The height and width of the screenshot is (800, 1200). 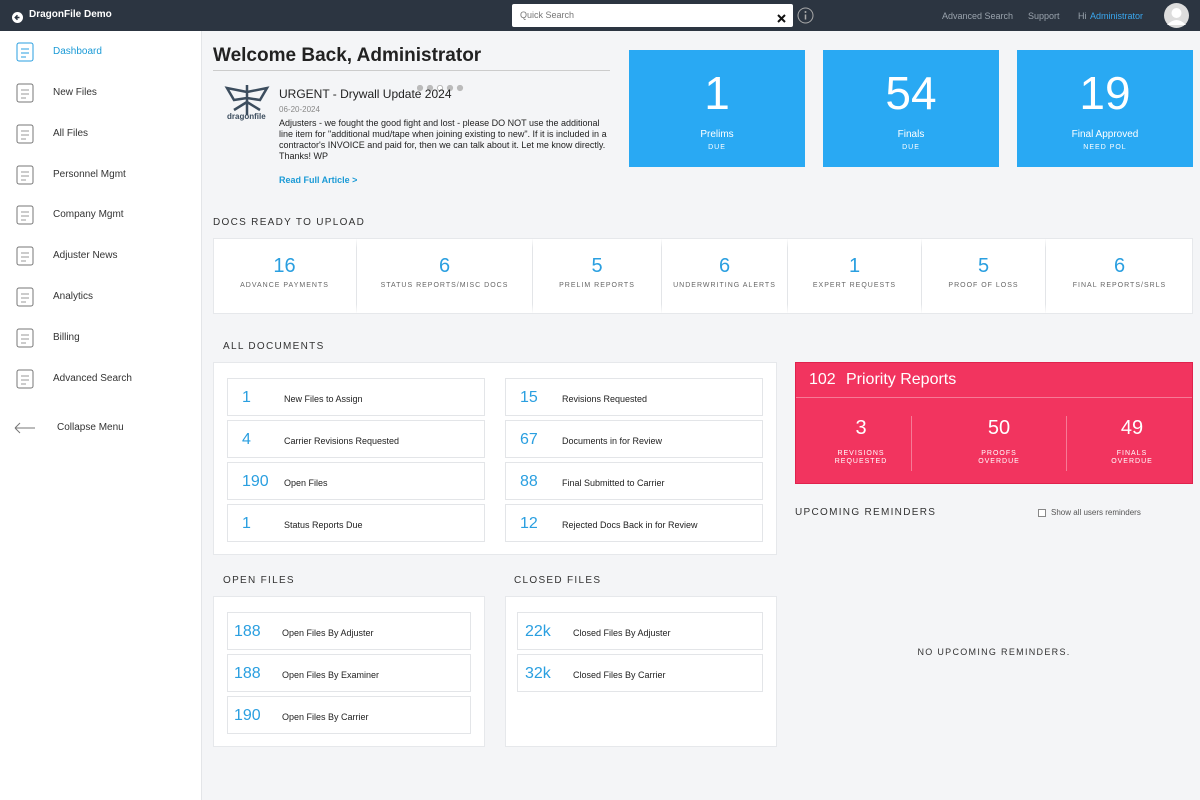 I want to click on news-link: Read Full Article >, so click(x=318, y=180).